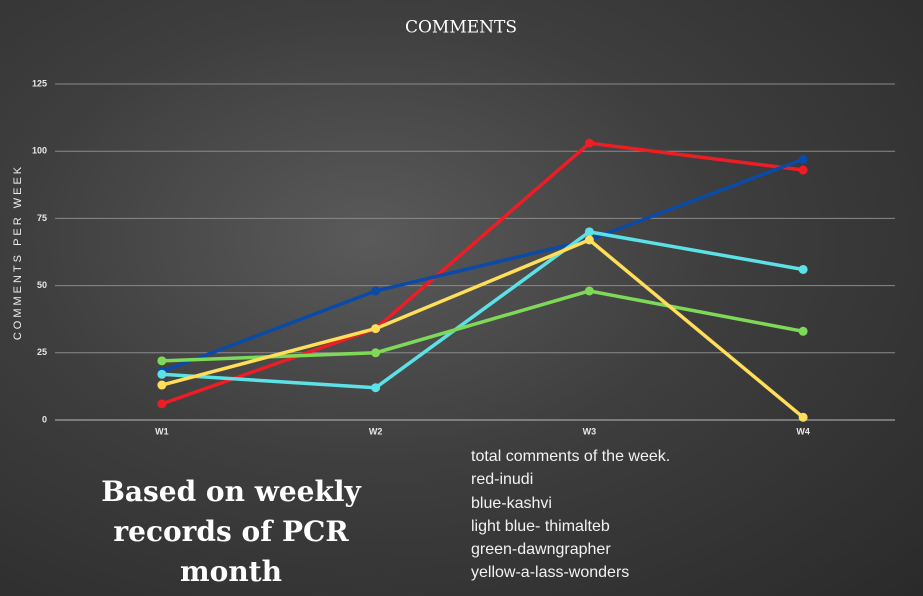  Describe the element at coordinates (461, 28) in the screenshot. I see `chart-title: COMMENTS` at that location.